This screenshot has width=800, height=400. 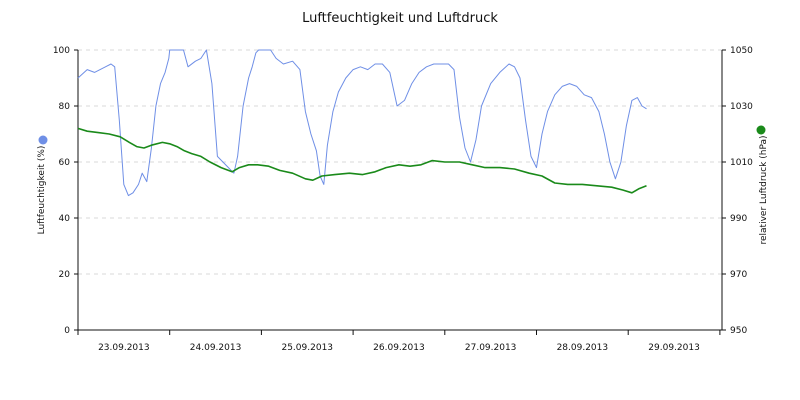 What do you see at coordinates (65, 107) in the screenshot?
I see `left-tick-label: 80` at bounding box center [65, 107].